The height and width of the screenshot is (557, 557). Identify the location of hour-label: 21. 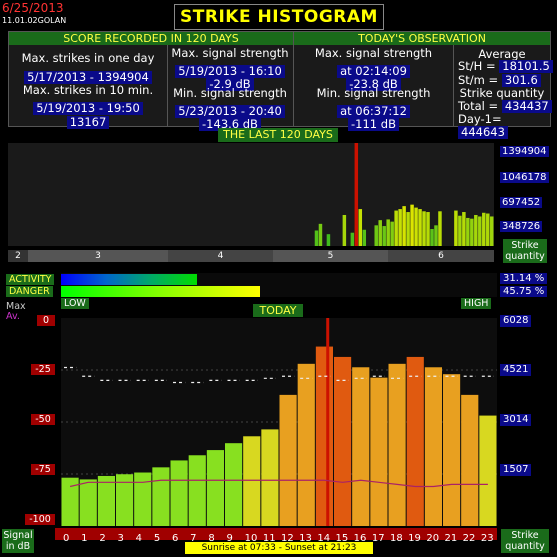
(451, 538).